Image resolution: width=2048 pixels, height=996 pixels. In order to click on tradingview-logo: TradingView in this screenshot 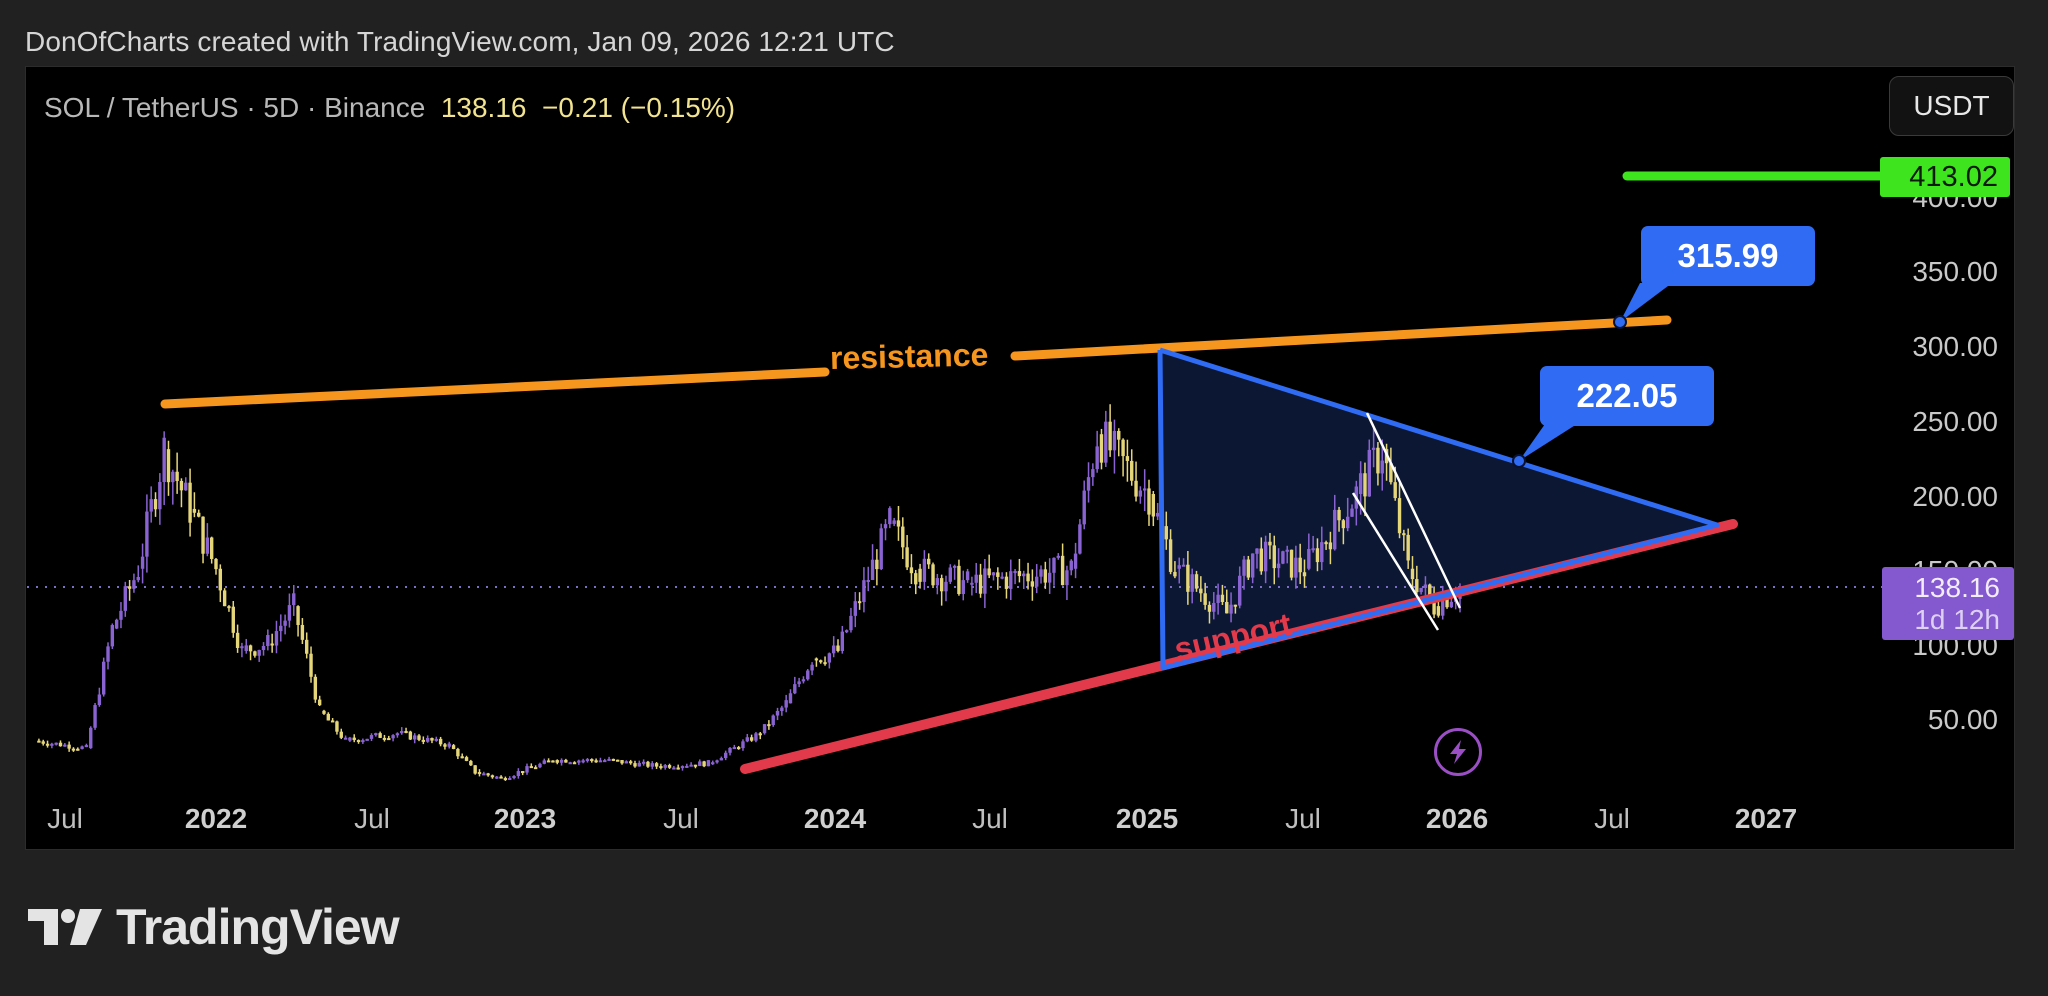, I will do `click(214, 927)`.